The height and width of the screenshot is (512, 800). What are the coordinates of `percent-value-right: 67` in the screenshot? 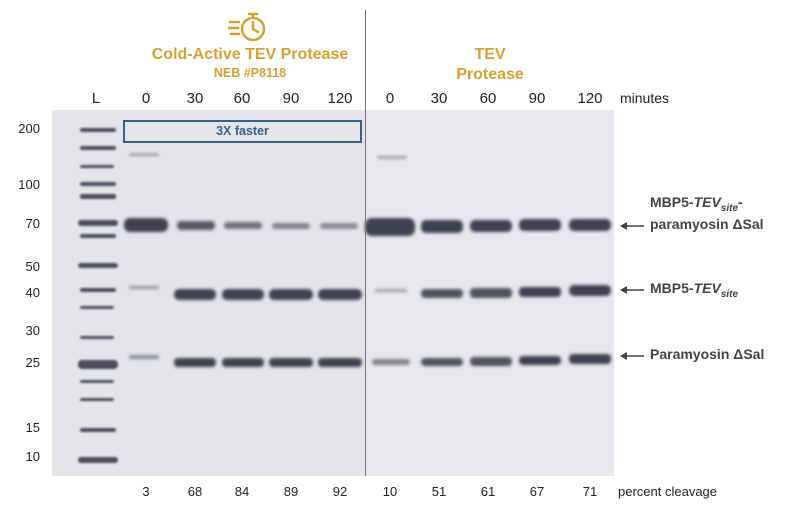 It's located at (537, 491).